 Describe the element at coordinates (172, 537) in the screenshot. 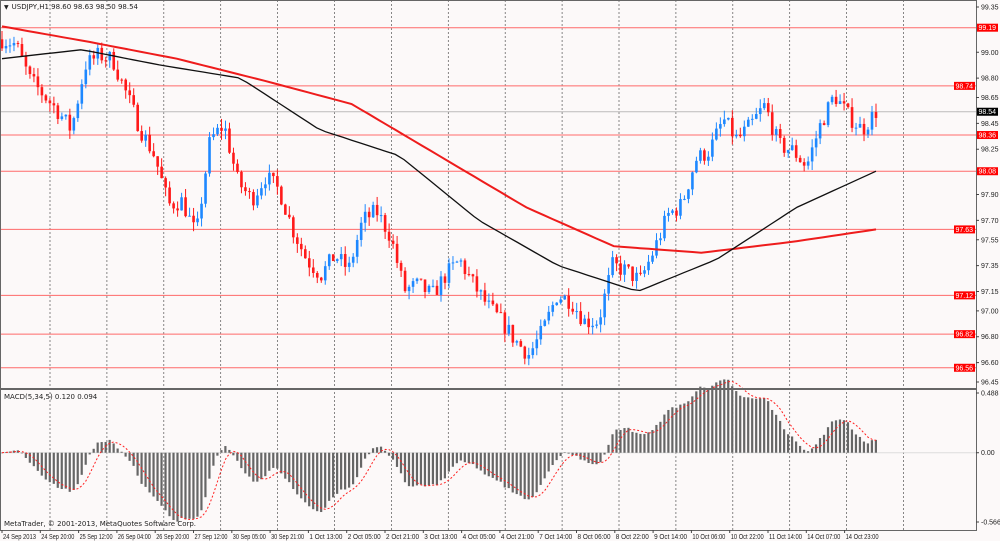

I see `x-tick-label: 26 Sep 20:00` at that location.